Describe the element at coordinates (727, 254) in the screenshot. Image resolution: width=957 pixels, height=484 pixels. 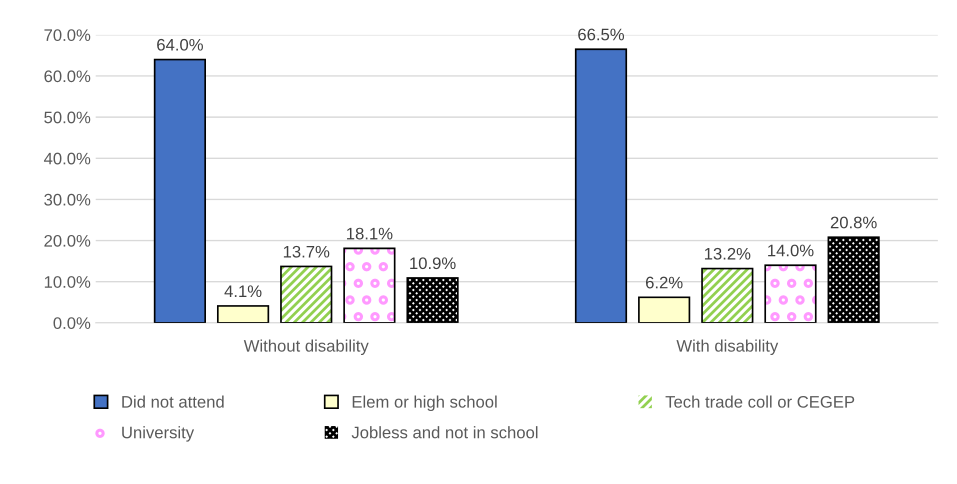
I see `text: 13.2%` at that location.